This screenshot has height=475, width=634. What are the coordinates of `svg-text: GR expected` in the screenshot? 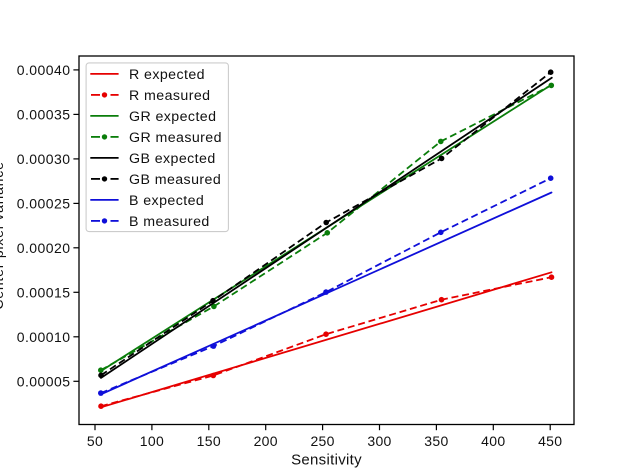 It's located at (172, 117).